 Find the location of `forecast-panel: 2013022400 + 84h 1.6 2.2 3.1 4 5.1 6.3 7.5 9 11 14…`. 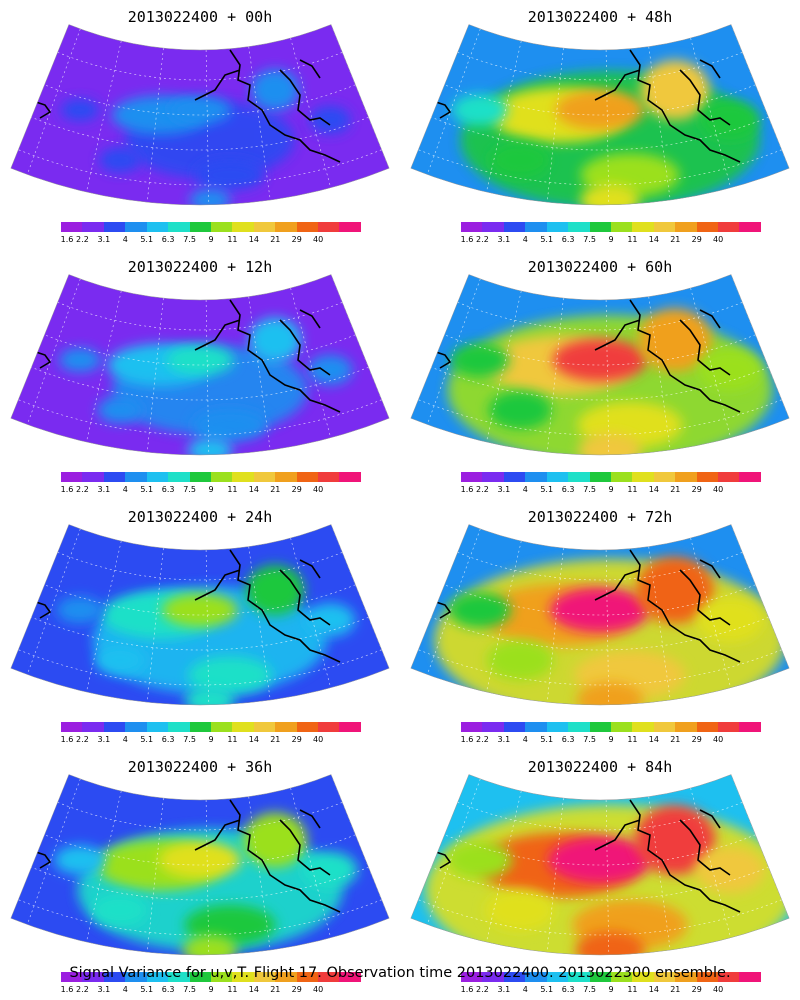

forecast-panel: 2013022400 + 84h 1.6 2.2 3.1 4 5.1 6.3 7.5 9 11 14… is located at coordinates (600, 875).